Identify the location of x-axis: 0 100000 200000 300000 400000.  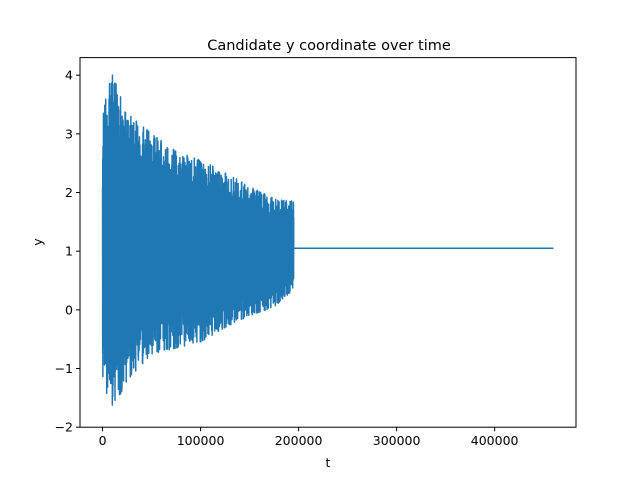
(309, 437).